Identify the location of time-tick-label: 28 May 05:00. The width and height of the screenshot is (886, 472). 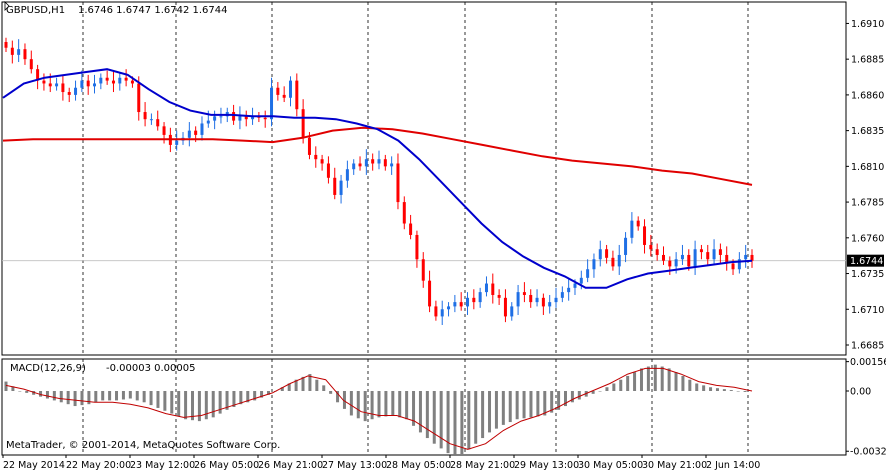
(418, 465).